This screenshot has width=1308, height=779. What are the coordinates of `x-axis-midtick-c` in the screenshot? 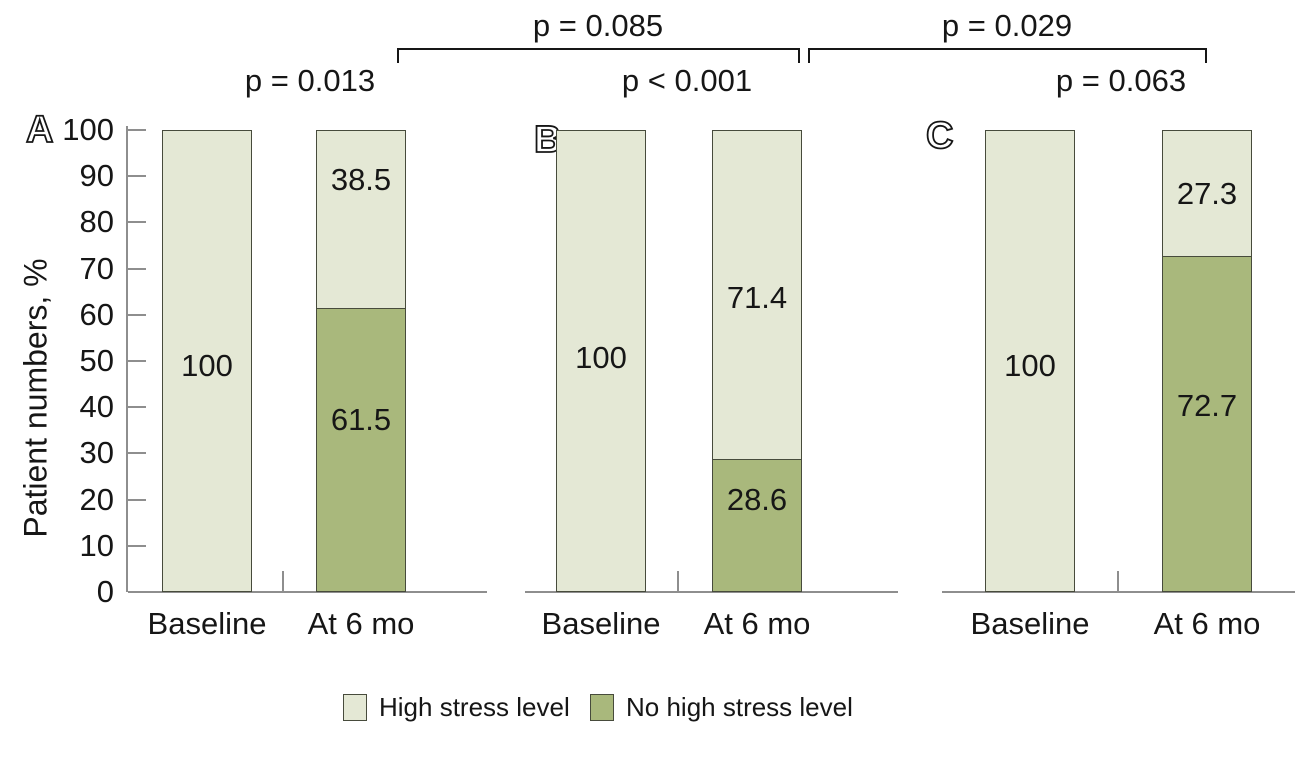 It's located at (1118, 581).